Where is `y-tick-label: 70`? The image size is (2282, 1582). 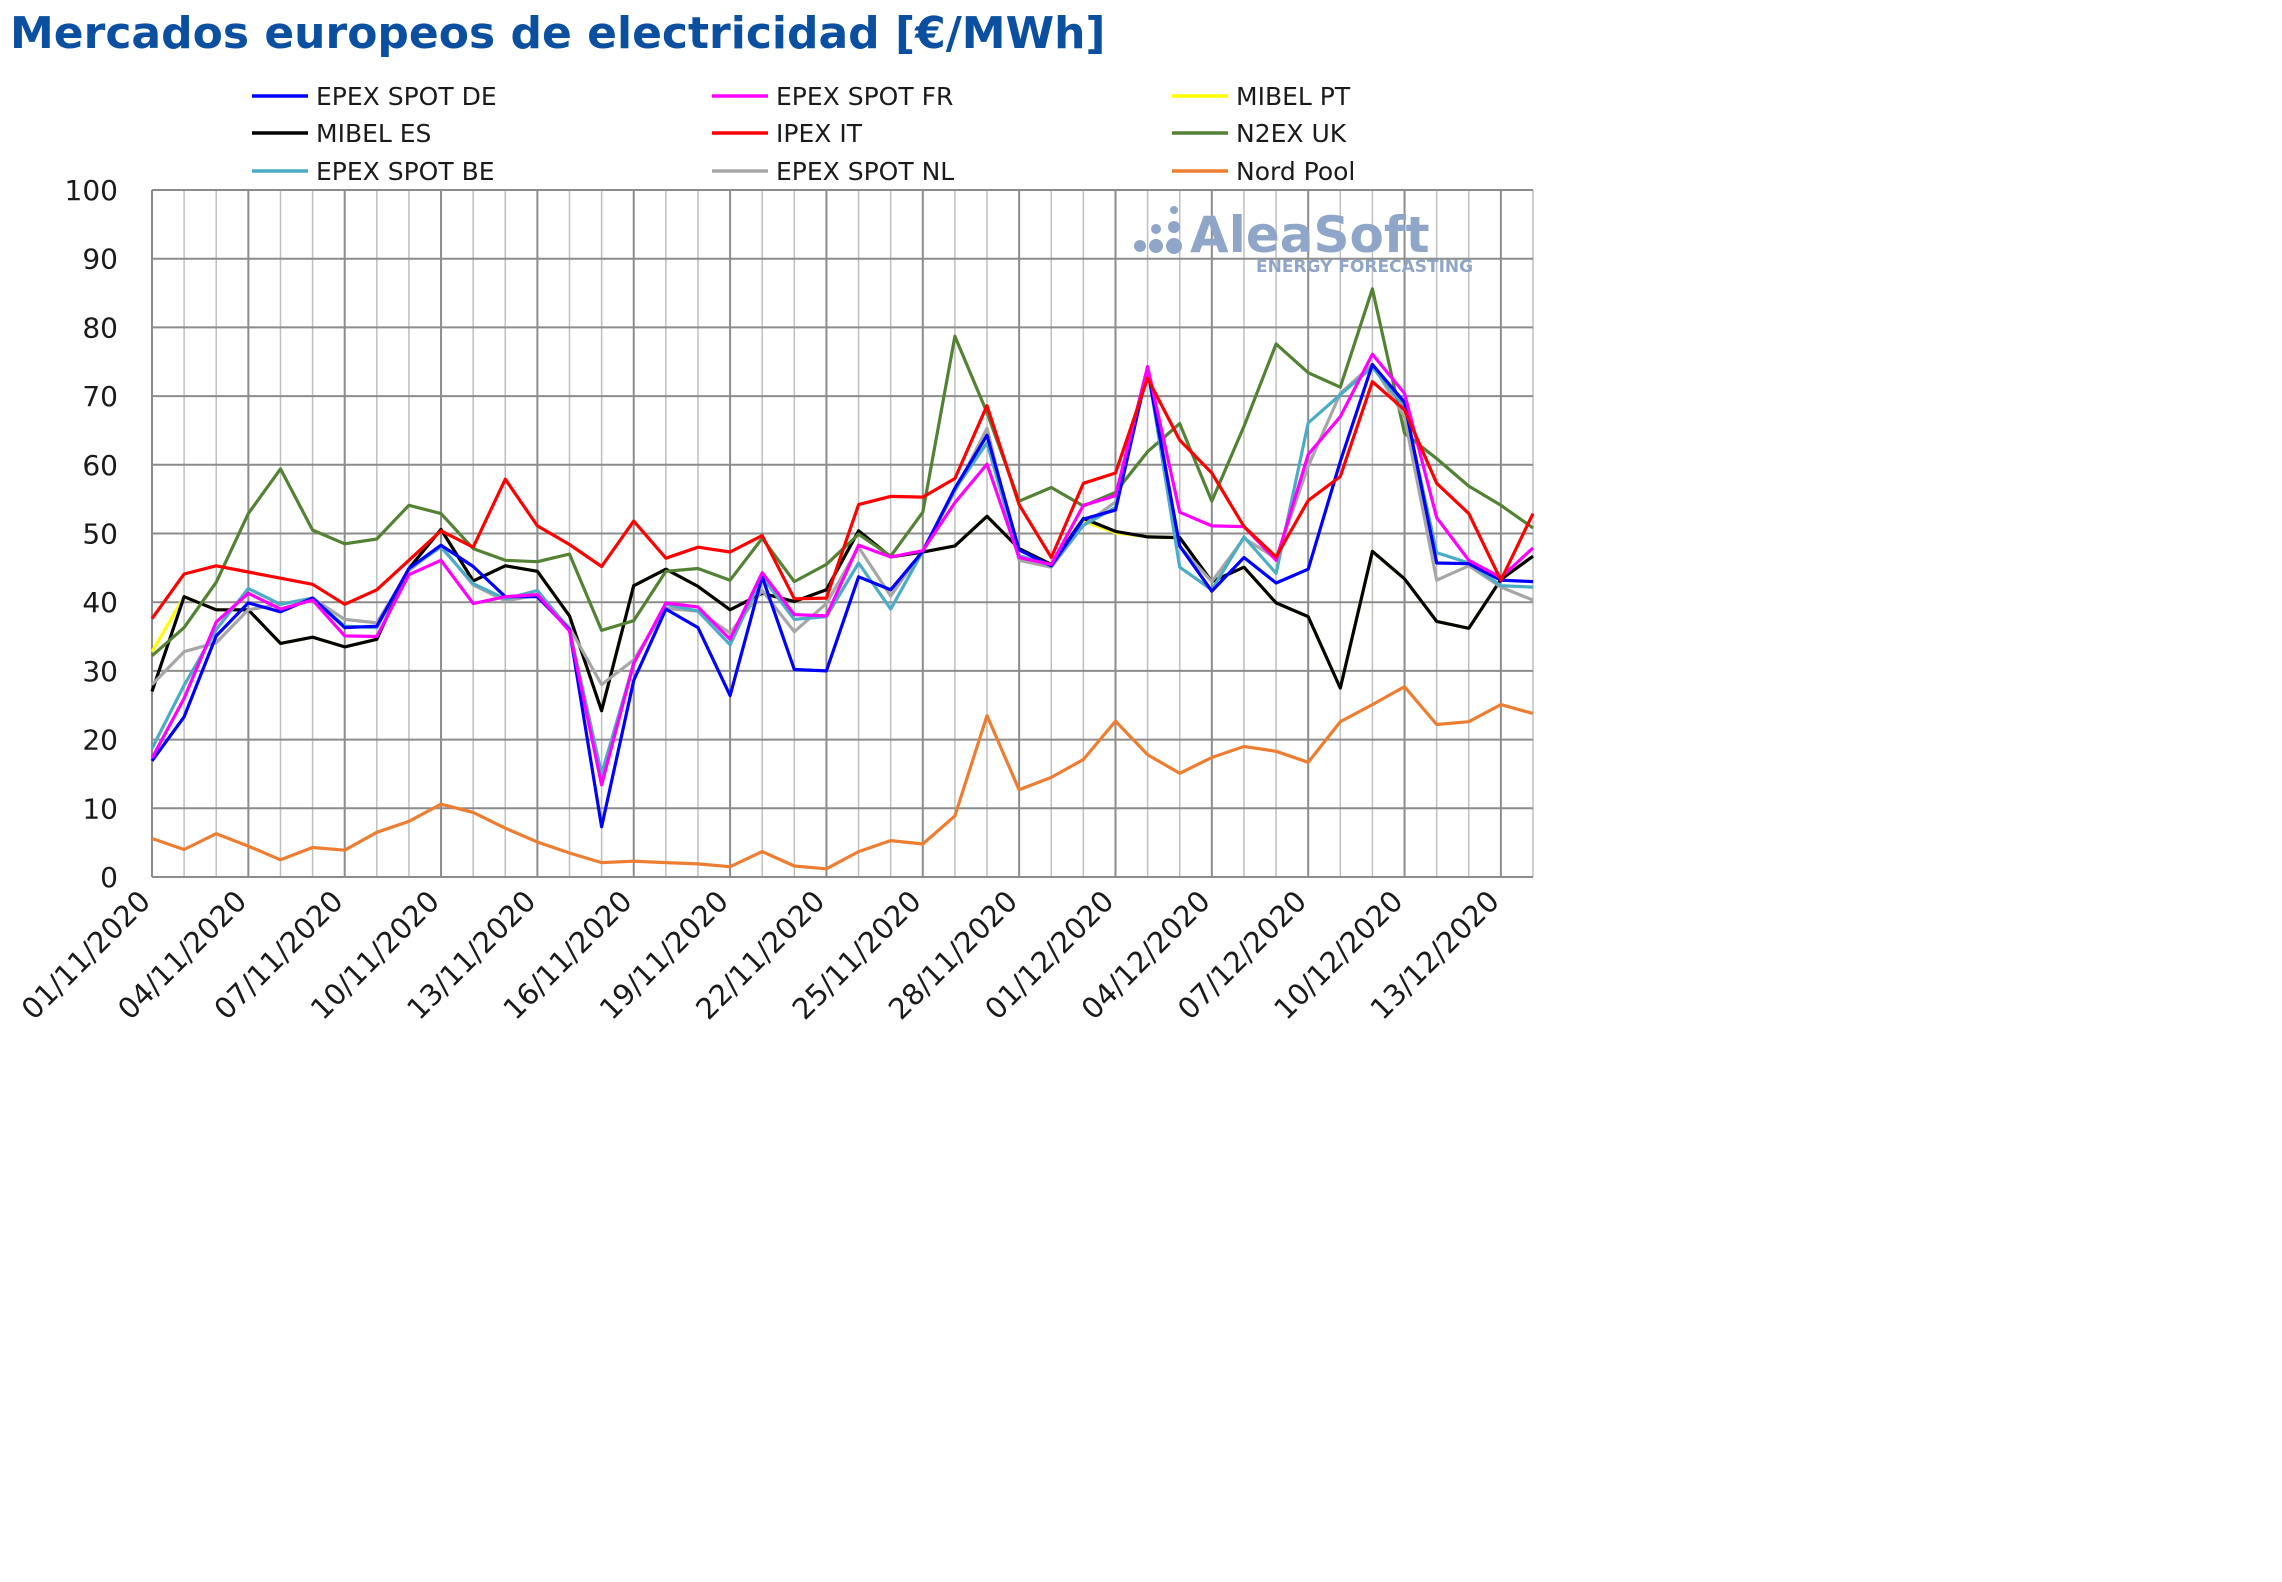 y-tick-label: 70 is located at coordinates (100, 396).